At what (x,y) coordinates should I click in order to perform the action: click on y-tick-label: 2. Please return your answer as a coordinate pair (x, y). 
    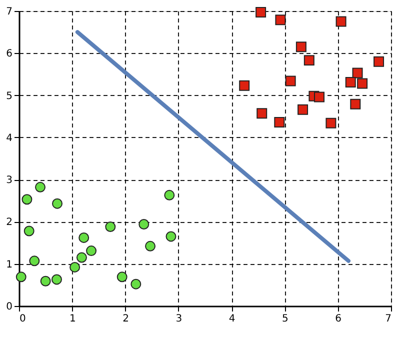
    Looking at the image, I should click on (9, 222).